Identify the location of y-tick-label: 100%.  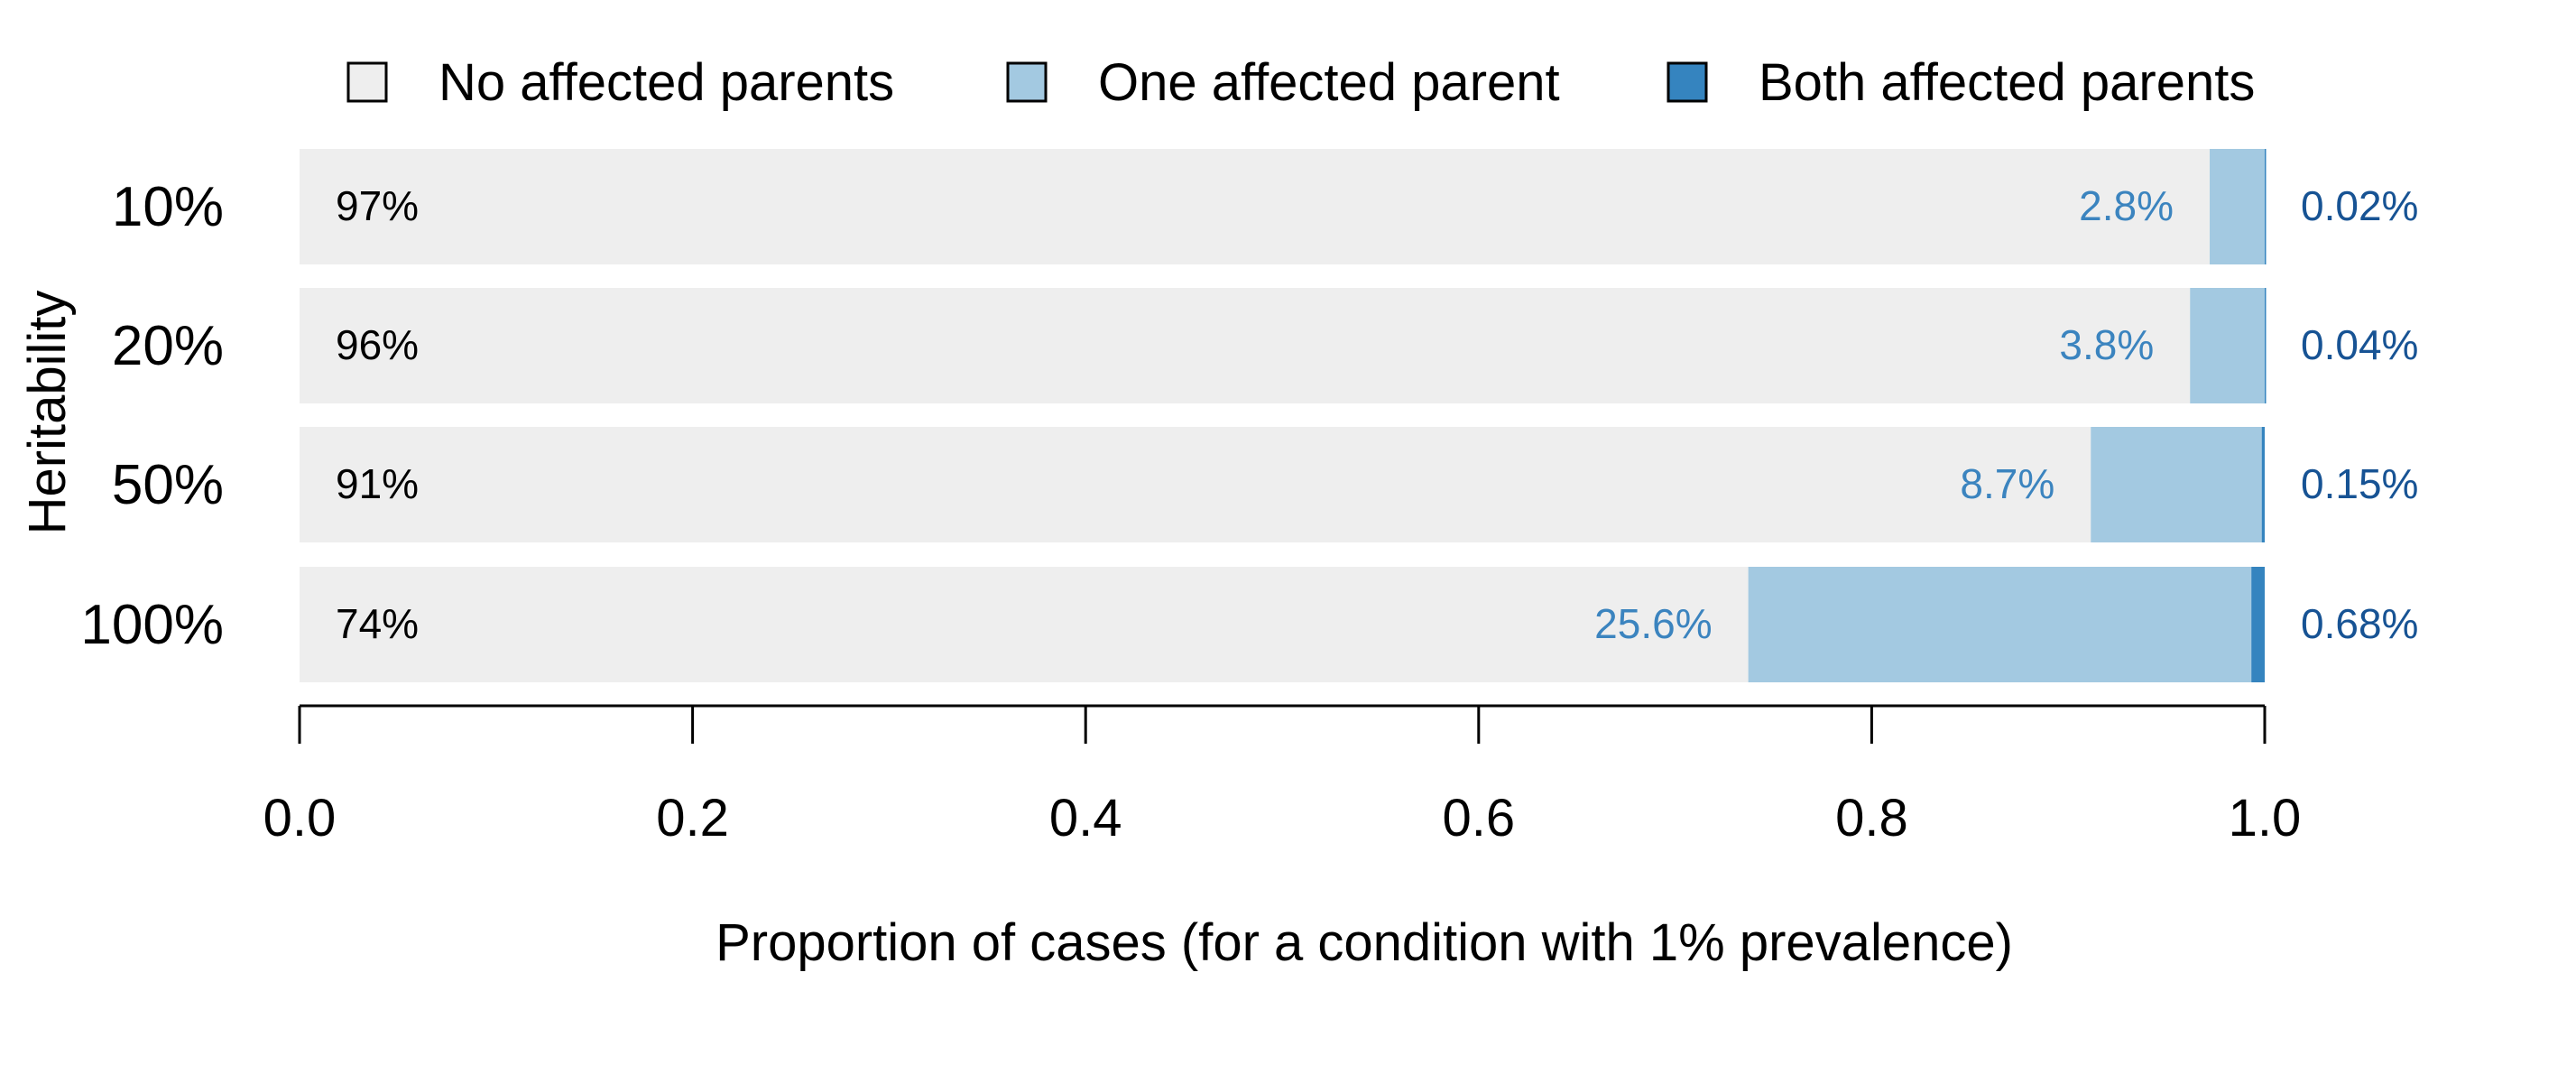
(152, 625).